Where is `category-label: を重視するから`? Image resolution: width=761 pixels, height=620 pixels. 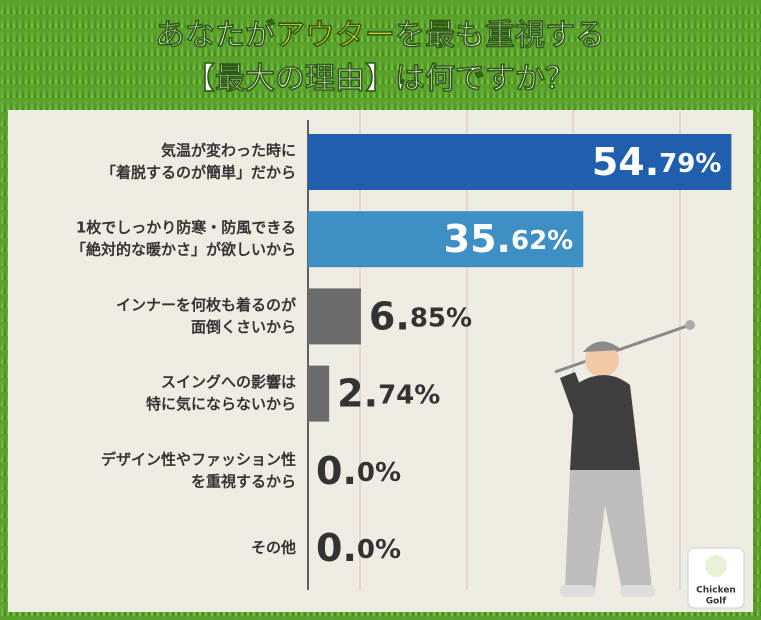 category-label: を重視するから is located at coordinates (243, 481).